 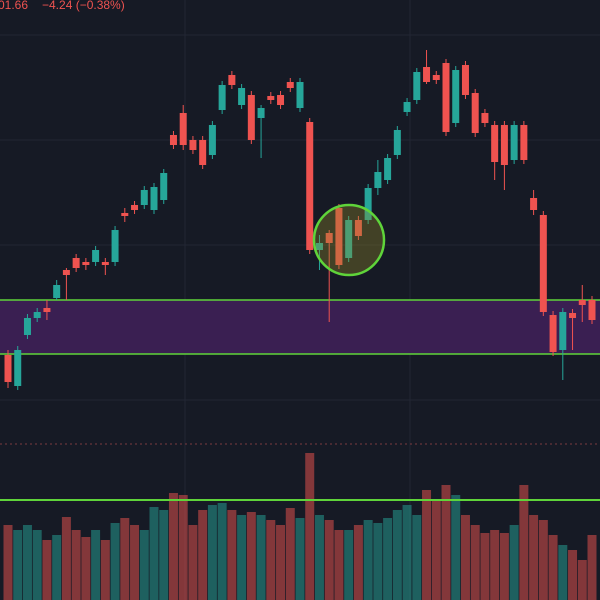 I want to click on zone, so click(x=300, y=327).